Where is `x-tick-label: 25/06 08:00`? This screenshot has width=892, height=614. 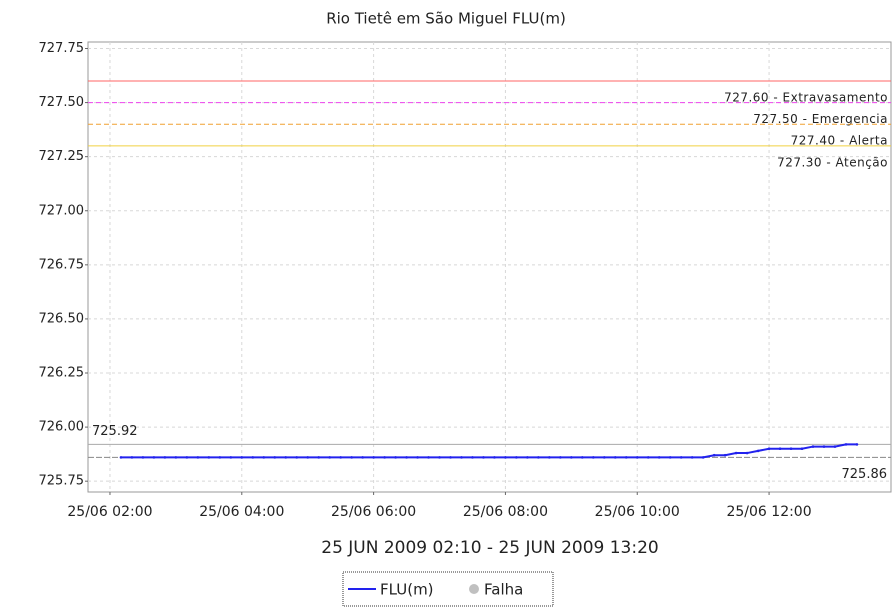 x-tick-label: 25/06 08:00 is located at coordinates (505, 512).